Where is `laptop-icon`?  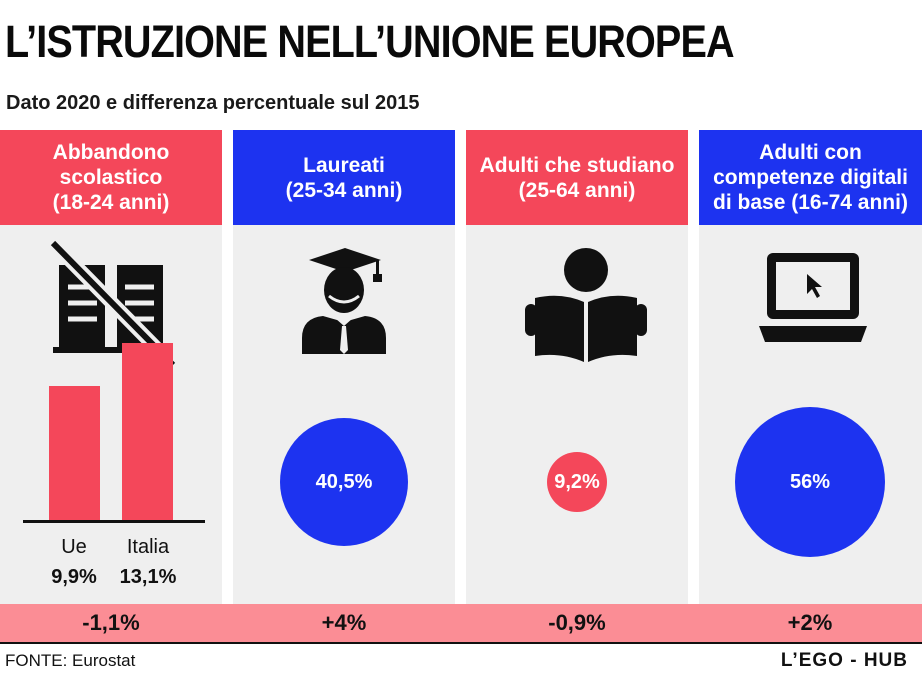 laptop-icon is located at coordinates (813, 297).